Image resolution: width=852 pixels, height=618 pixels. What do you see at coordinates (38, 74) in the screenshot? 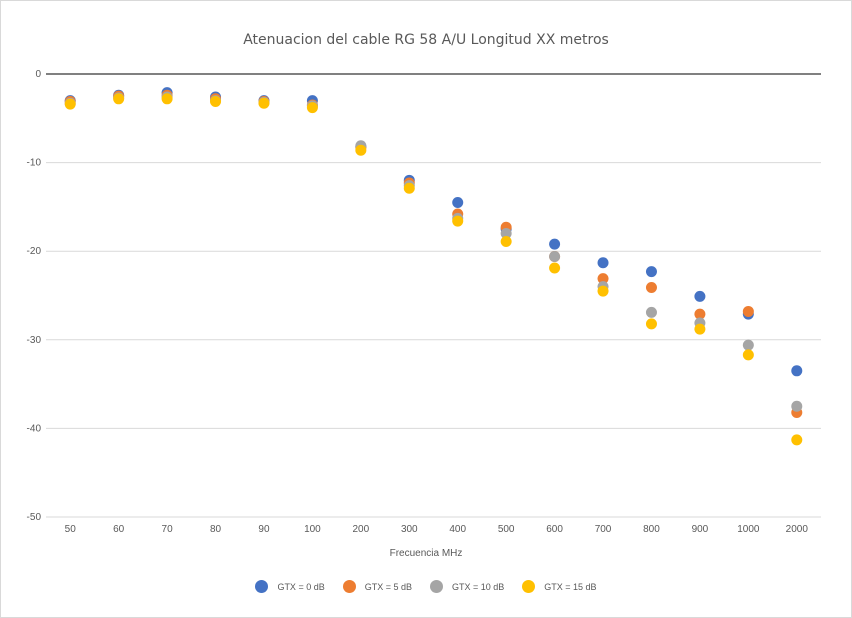
I see `y-tick-label: 0` at bounding box center [38, 74].